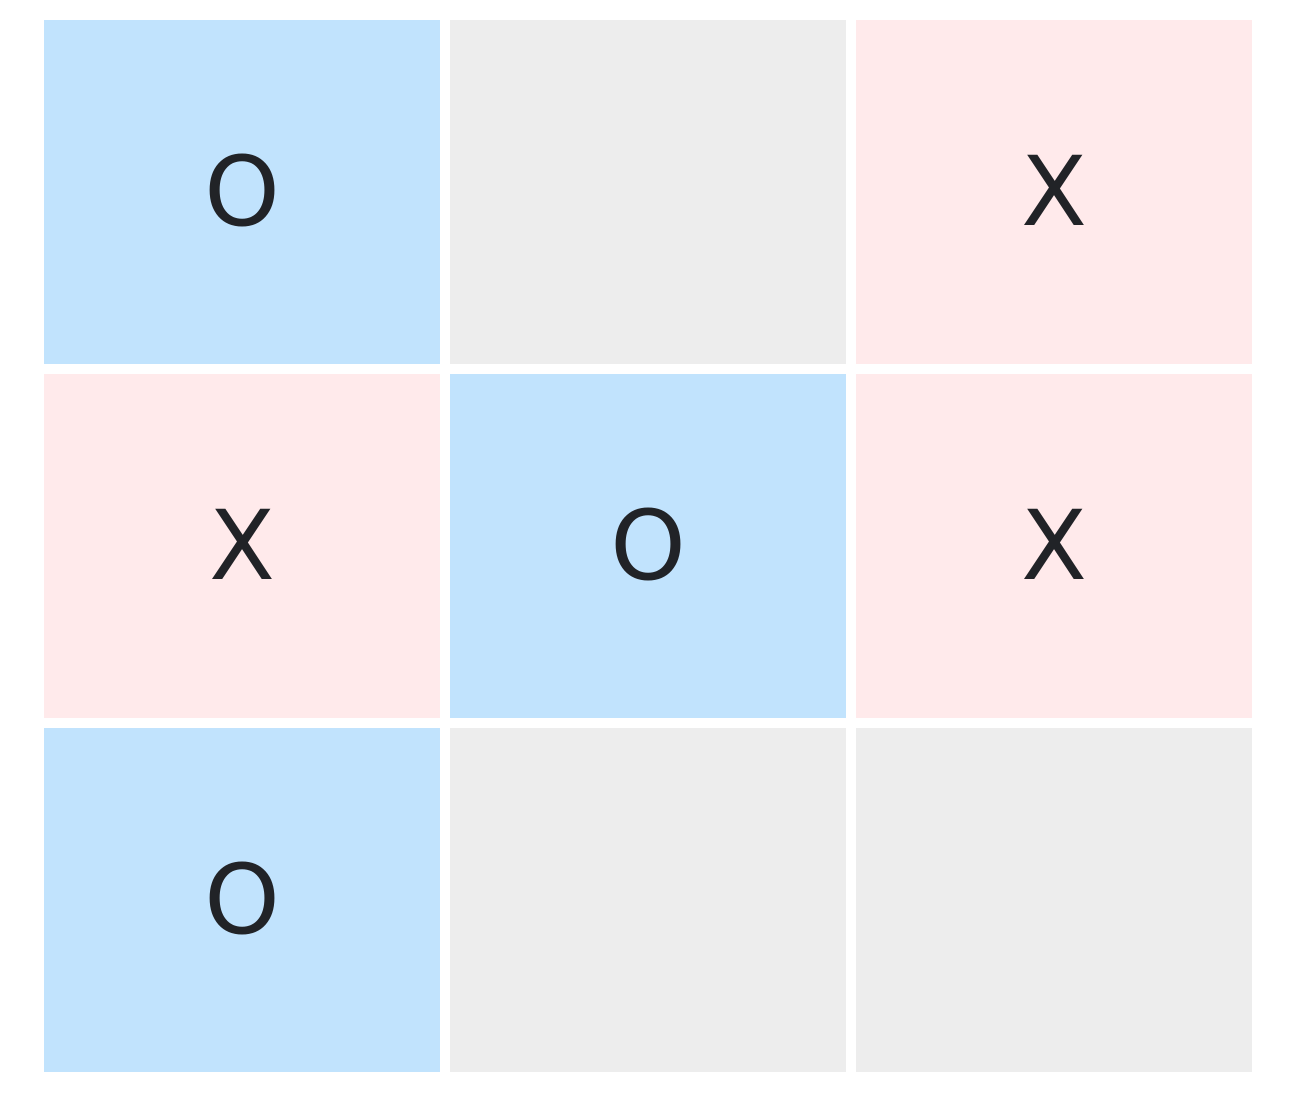 This screenshot has height=1106, width=1304. I want to click on board-cell-r2-c3: X, so click(1054, 546).